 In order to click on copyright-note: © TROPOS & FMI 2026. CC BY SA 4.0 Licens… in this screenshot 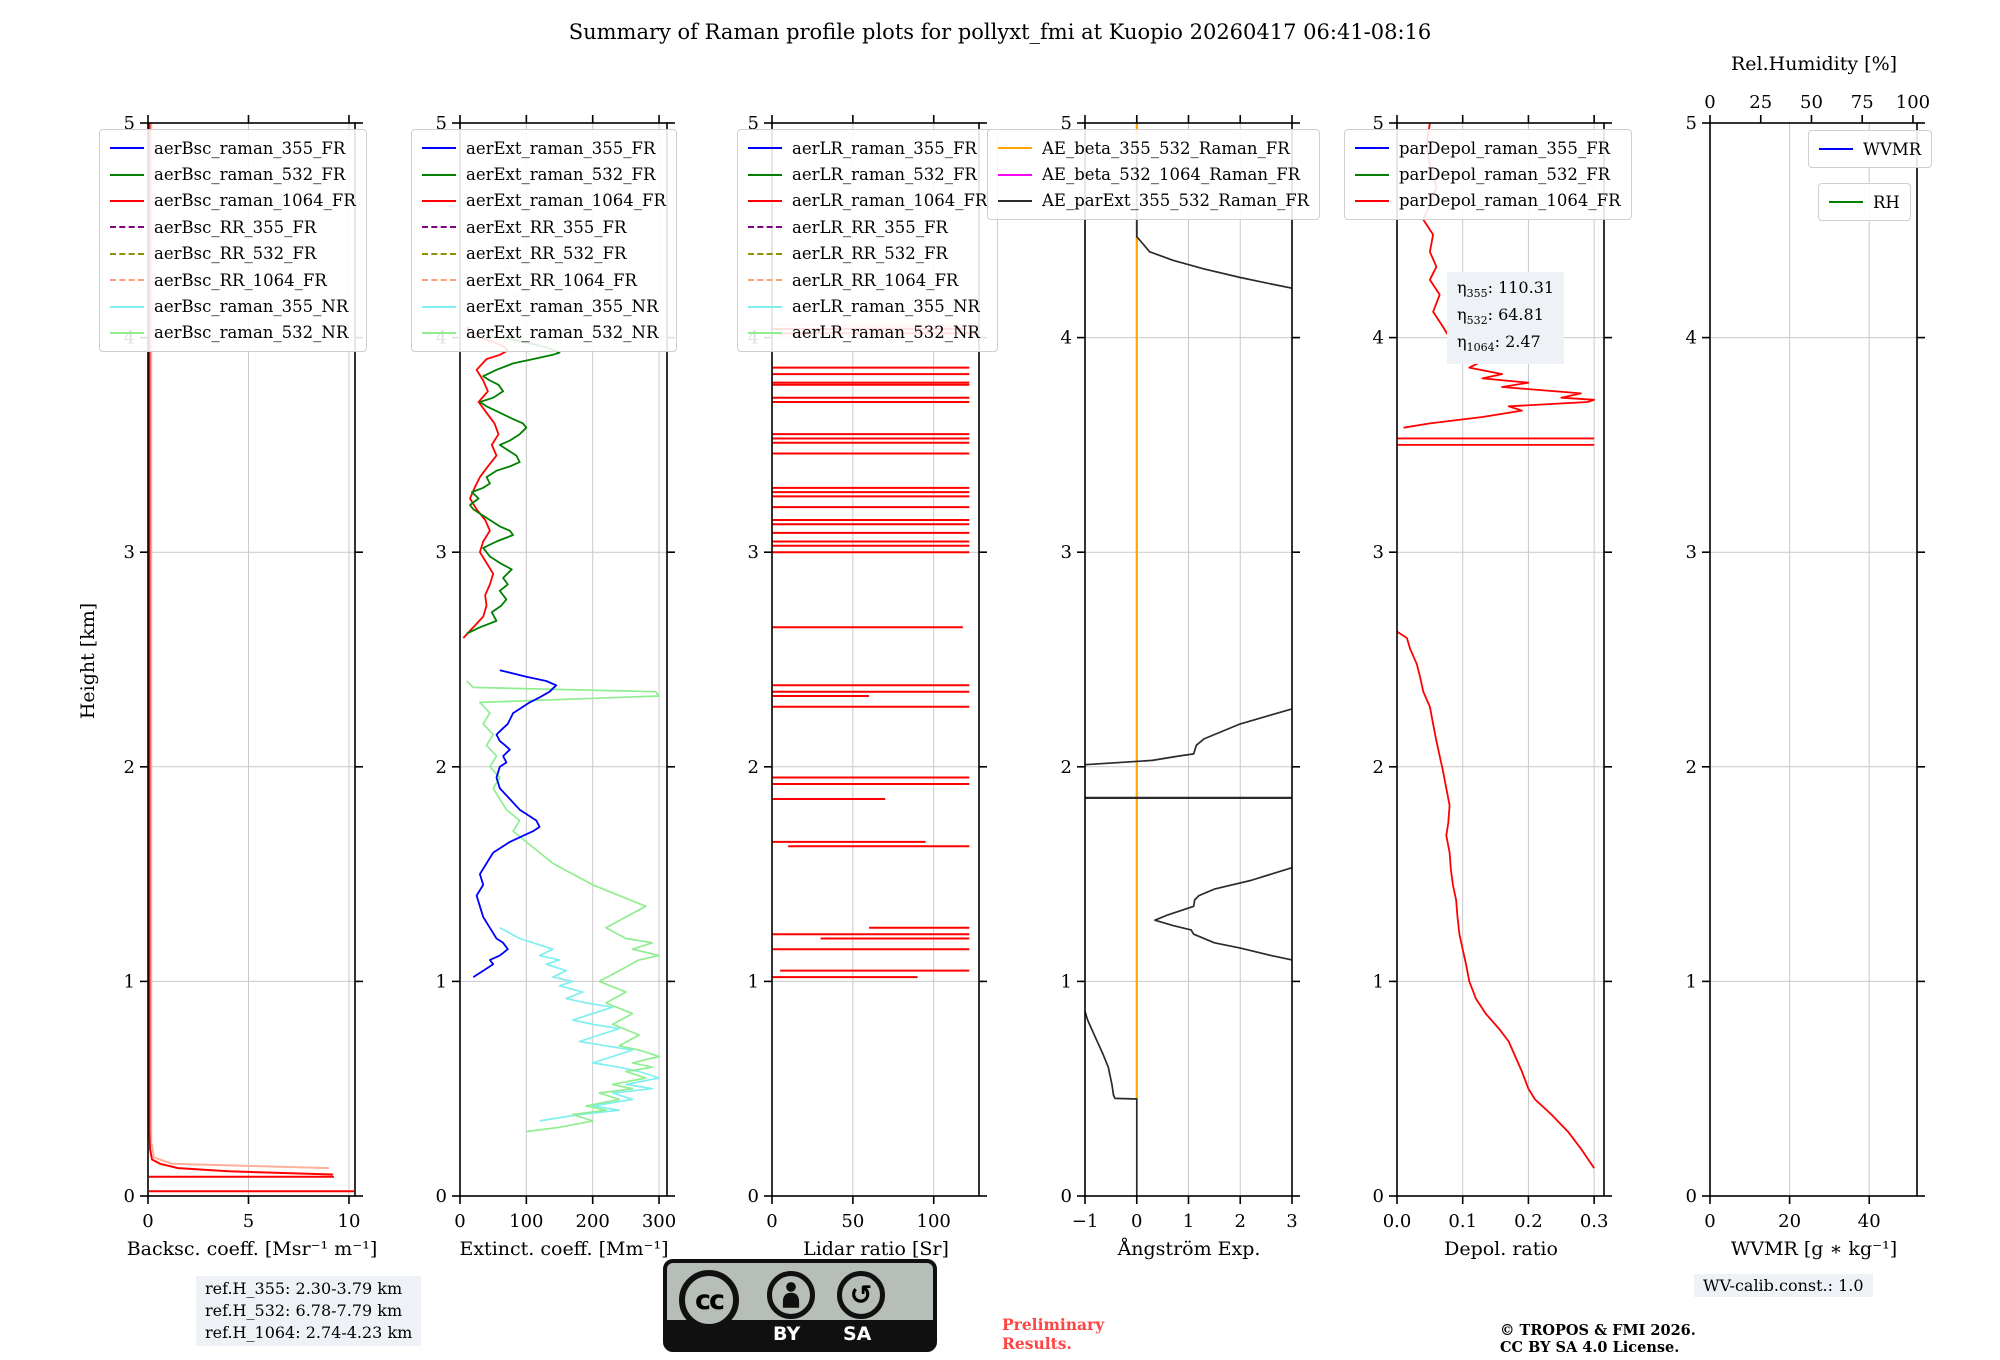, I will do `click(1598, 1339)`.